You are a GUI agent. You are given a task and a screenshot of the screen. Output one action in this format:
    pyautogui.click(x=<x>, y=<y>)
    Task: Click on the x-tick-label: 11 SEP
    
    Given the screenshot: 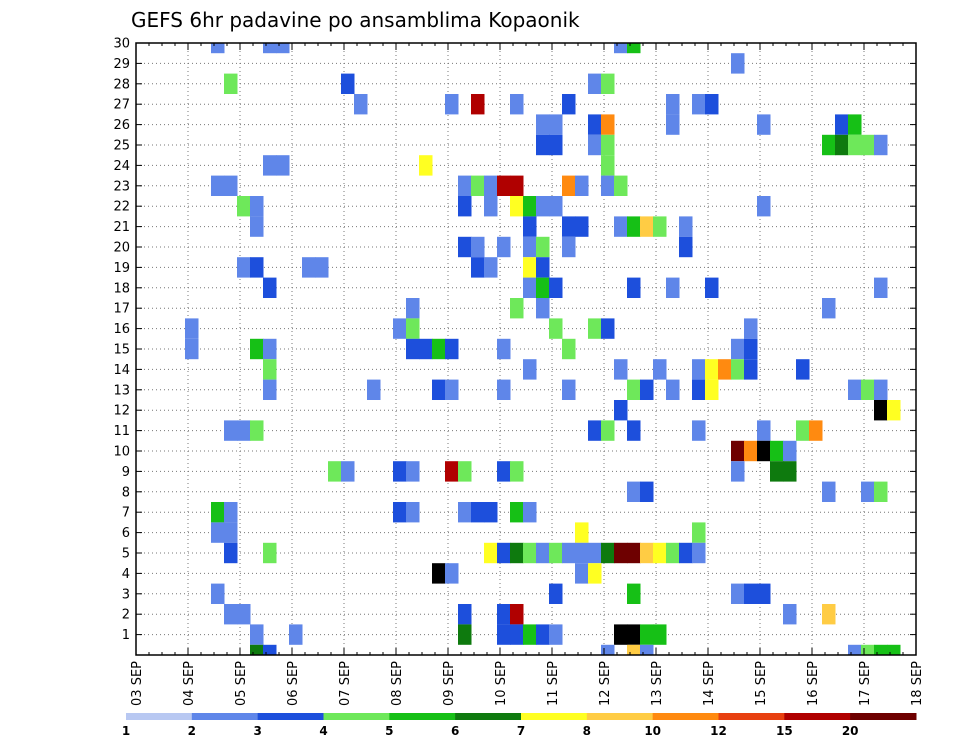 What is the action you would take?
    pyautogui.click(x=553, y=683)
    